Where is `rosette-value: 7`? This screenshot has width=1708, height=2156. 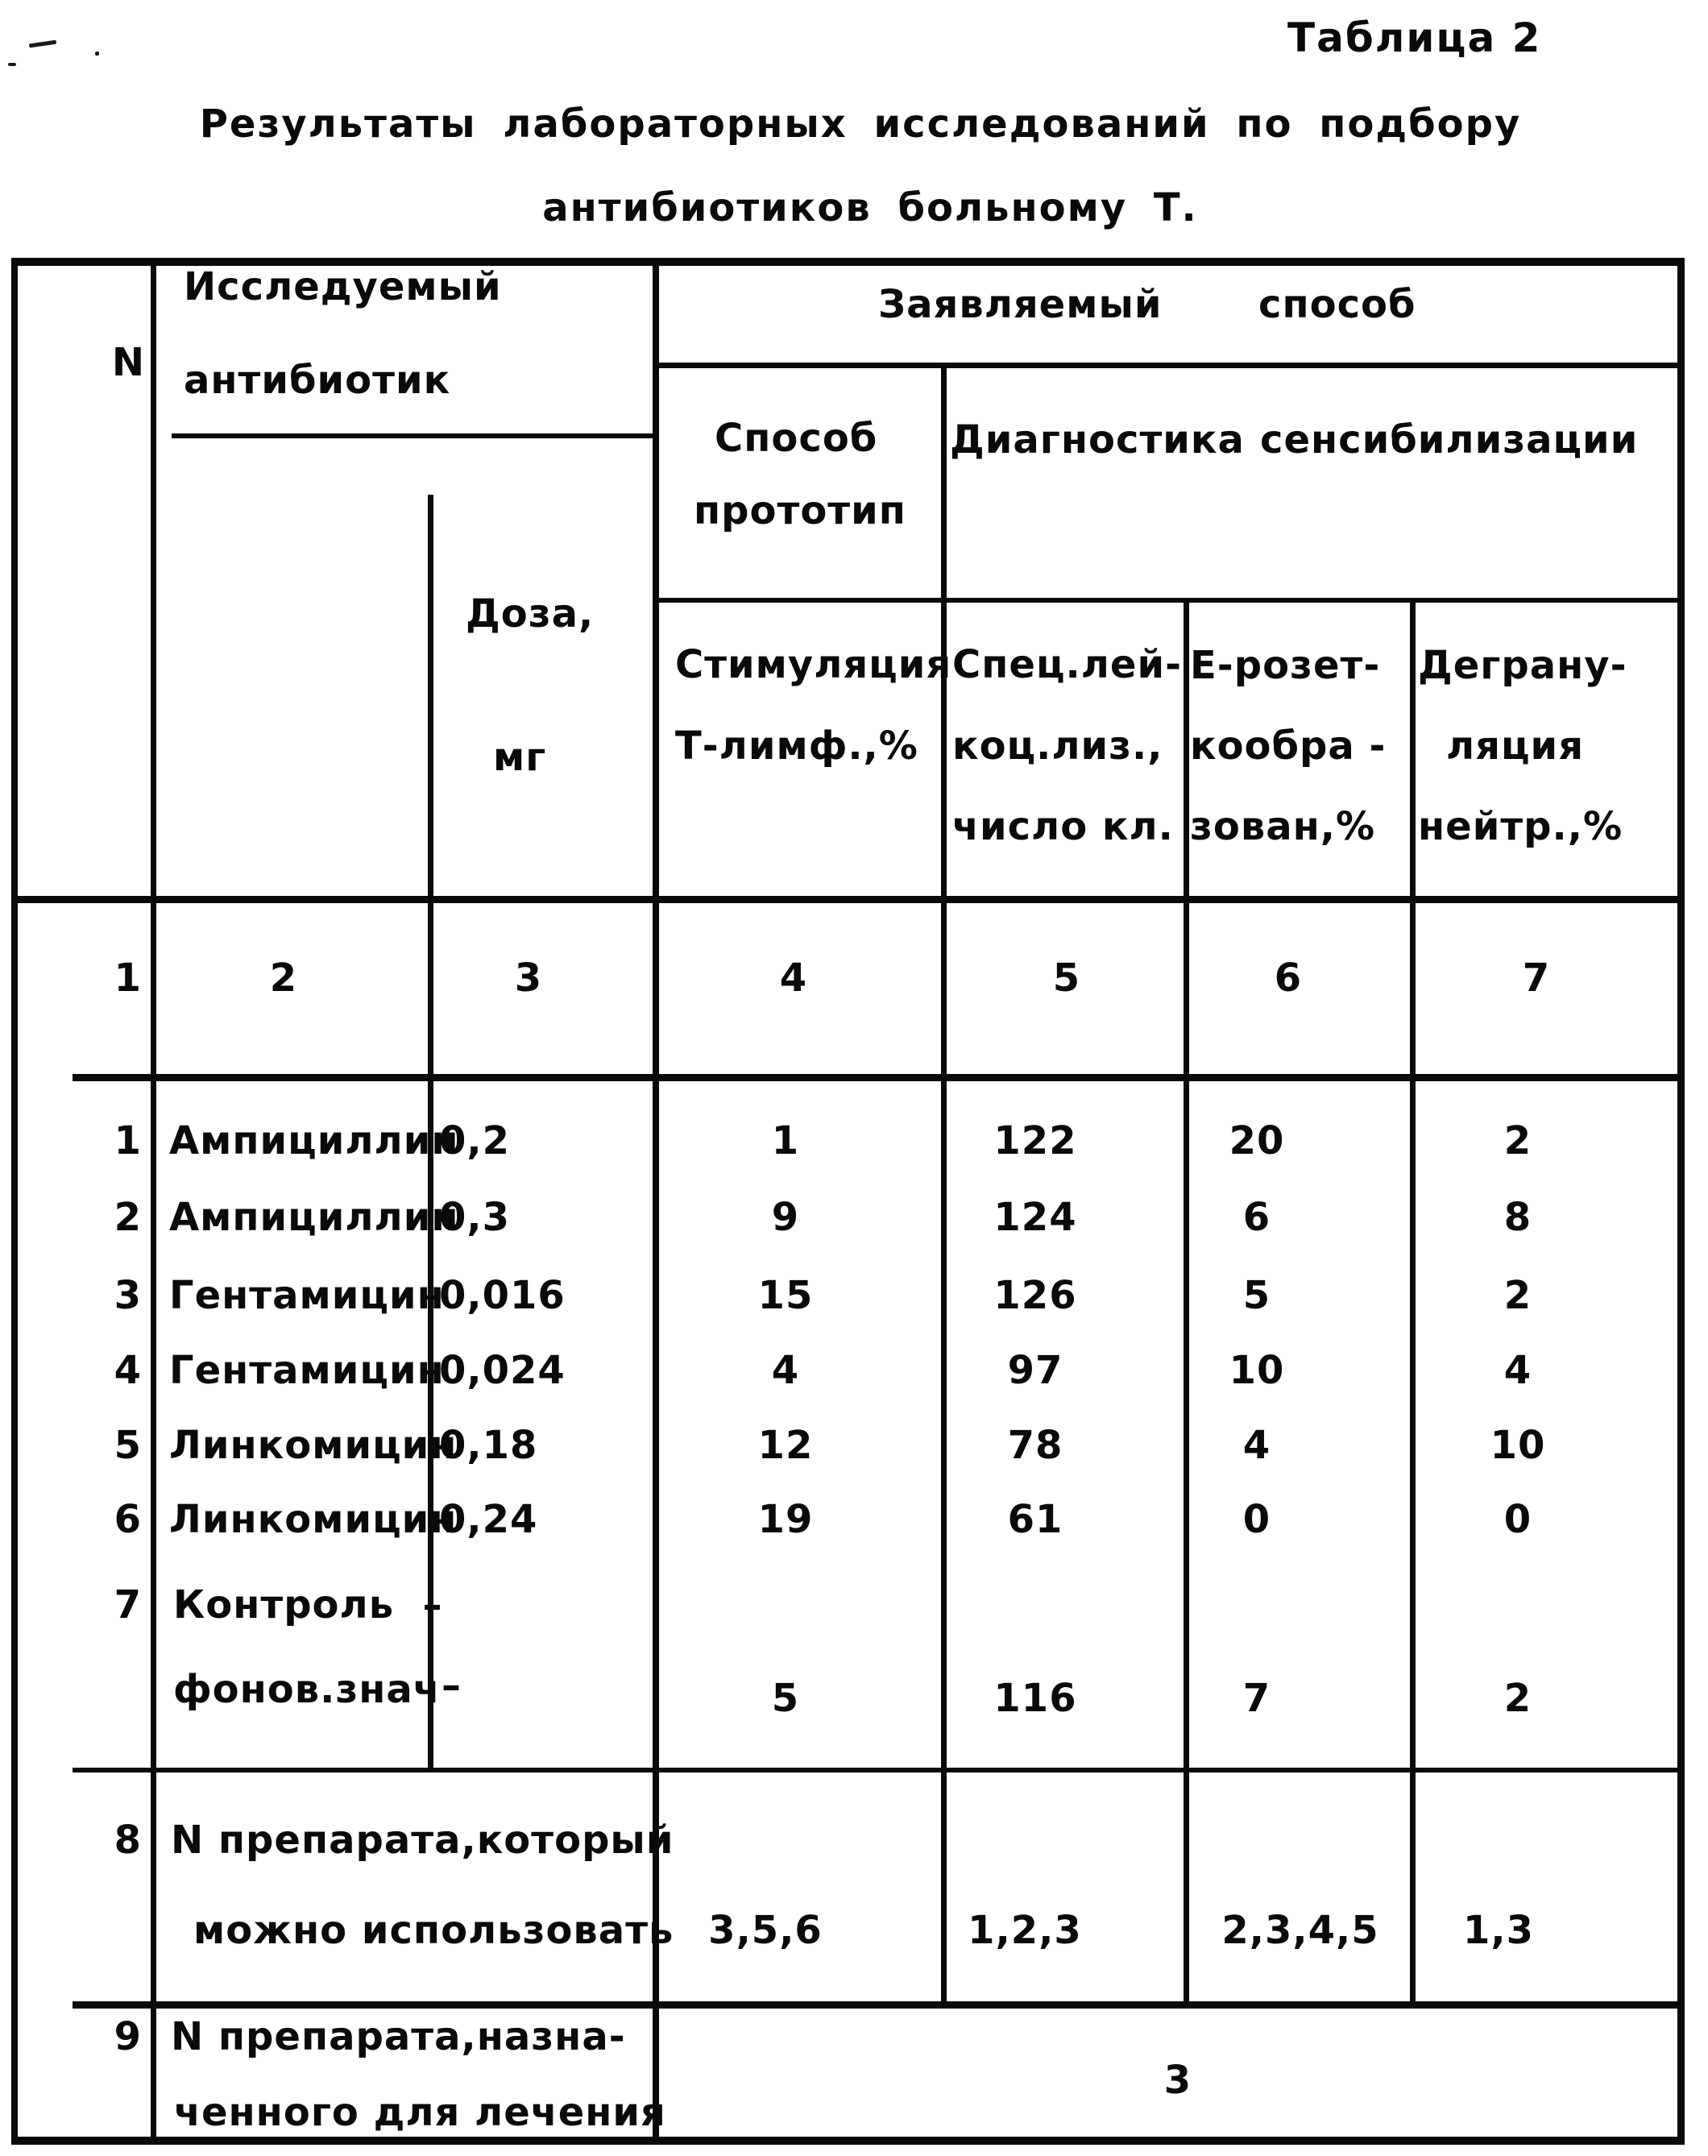
rosette-value: 7 is located at coordinates (1257, 1699).